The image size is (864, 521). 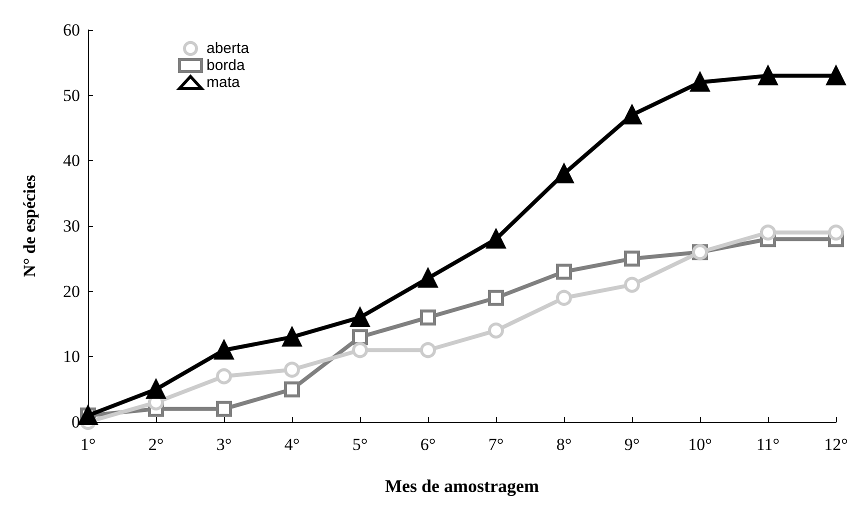 I want to click on x-tick-label: 2°, so click(x=156, y=444).